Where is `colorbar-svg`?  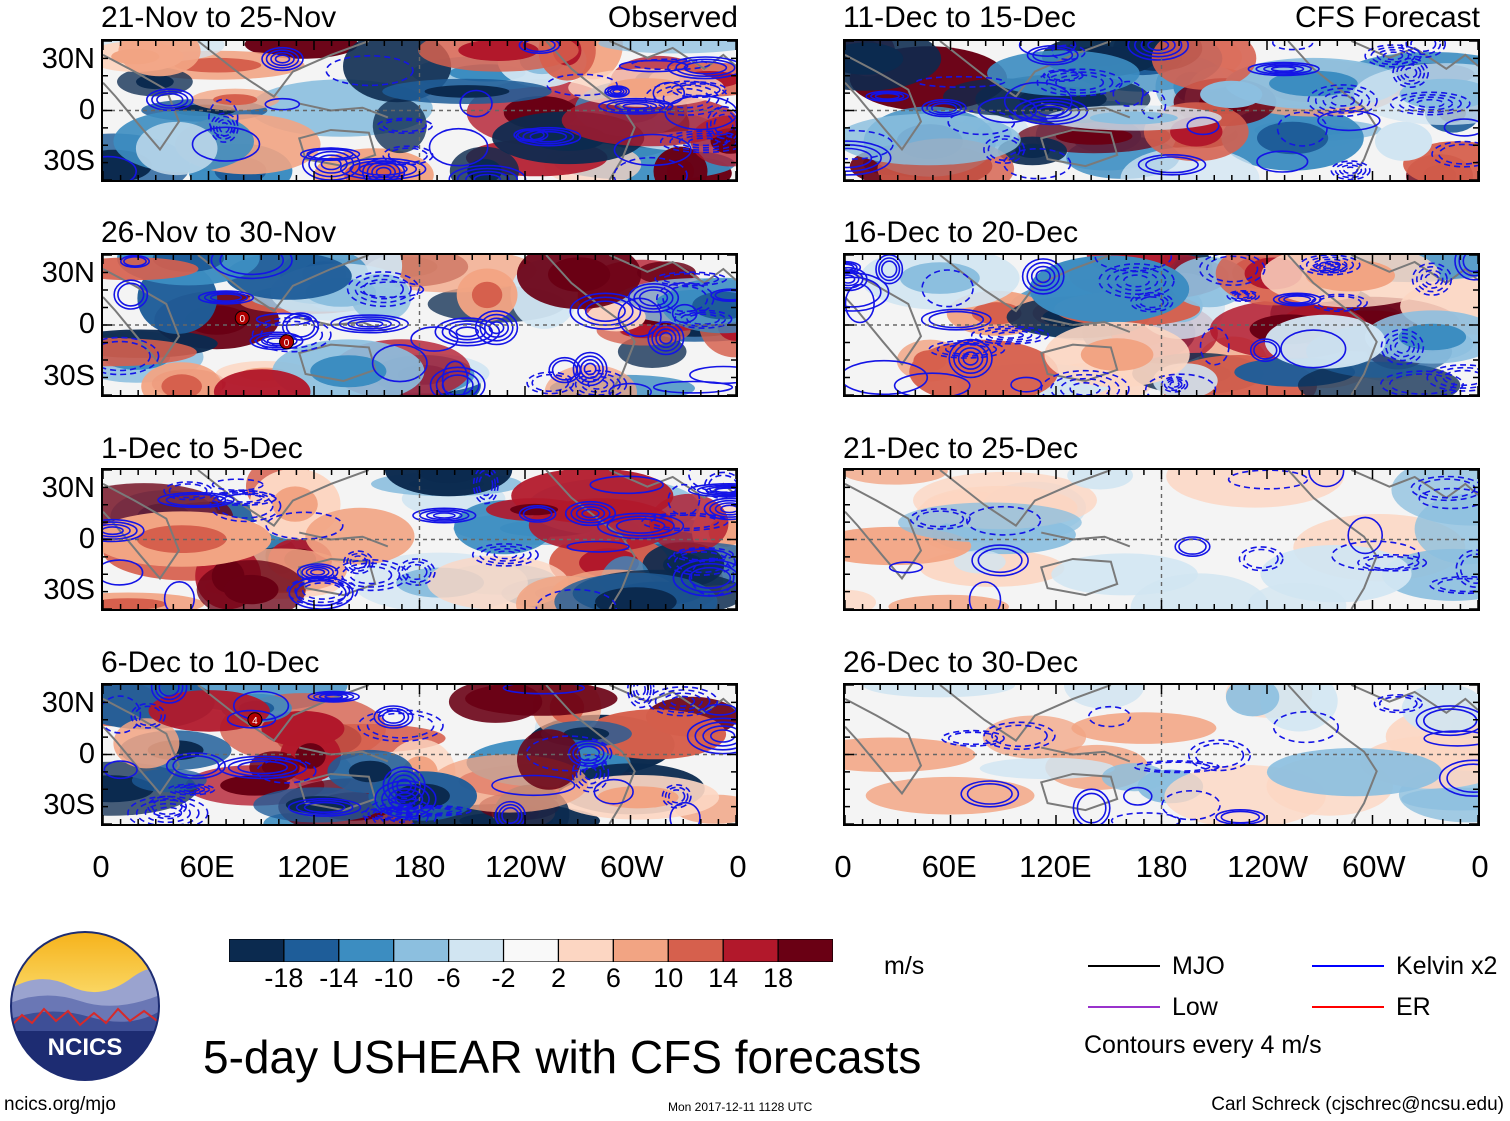
colorbar-svg is located at coordinates (531, 950).